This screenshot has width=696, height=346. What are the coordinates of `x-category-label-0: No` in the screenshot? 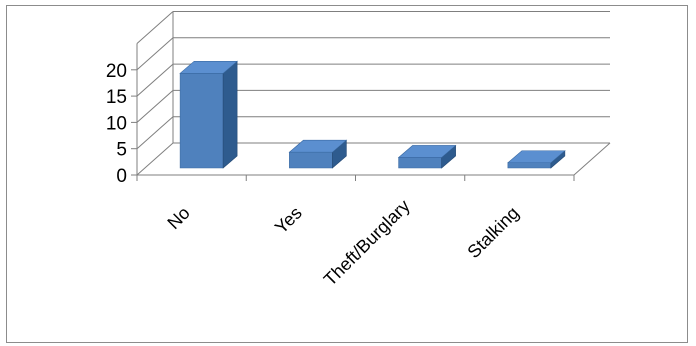 It's located at (178, 218).